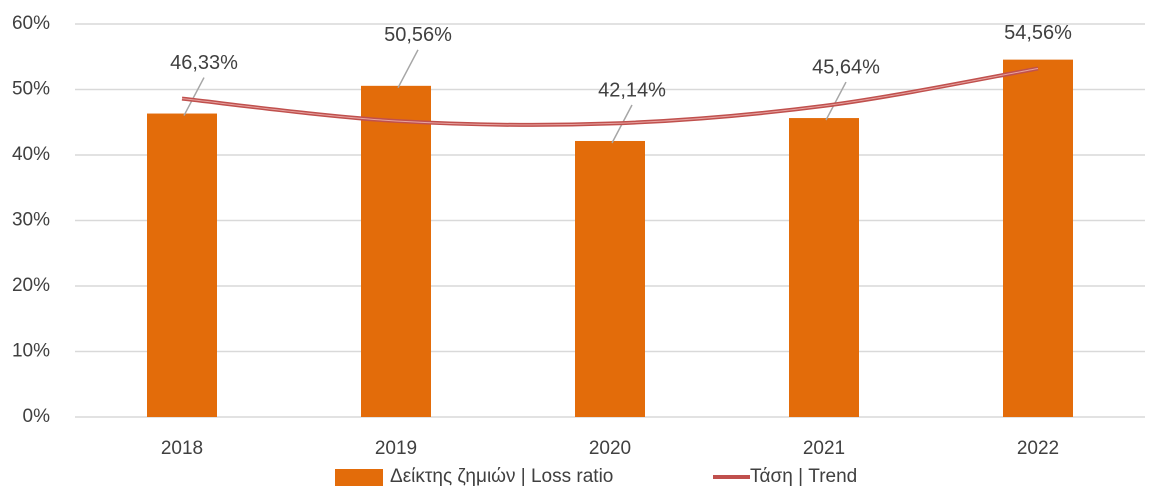 The height and width of the screenshot is (488, 1150). Describe the element at coordinates (31, 285) in the screenshot. I see `y-tick-label: 20%` at that location.